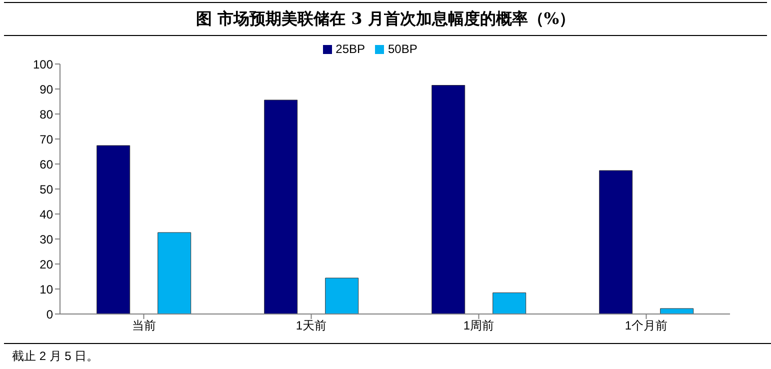 This screenshot has height=369, width=771. Describe the element at coordinates (47, 164) in the screenshot. I see `y-tick-label: 60` at that location.